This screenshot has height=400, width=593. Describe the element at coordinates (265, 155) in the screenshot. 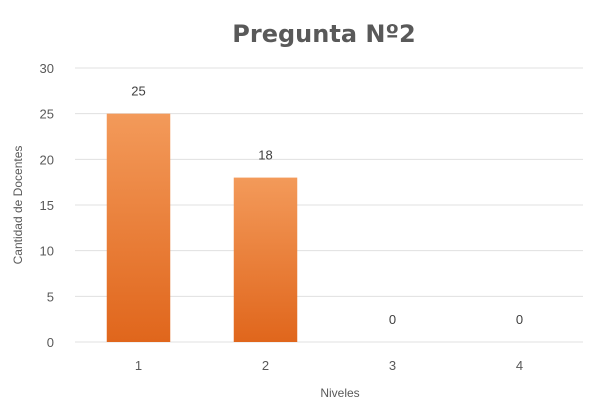

I see `data-label-2: 18` at that location.